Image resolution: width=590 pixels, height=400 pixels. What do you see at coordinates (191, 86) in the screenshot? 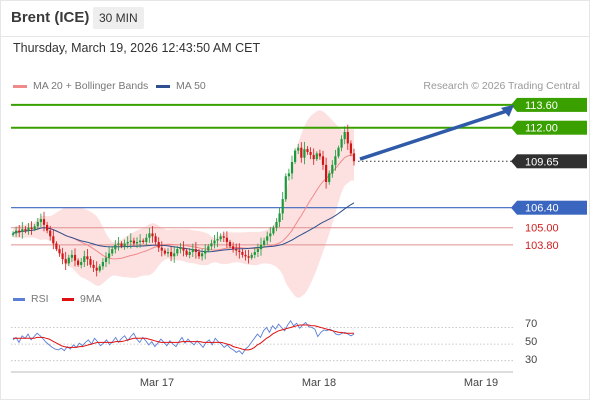
I see `ma50-legend-label: MA 50` at bounding box center [191, 86].